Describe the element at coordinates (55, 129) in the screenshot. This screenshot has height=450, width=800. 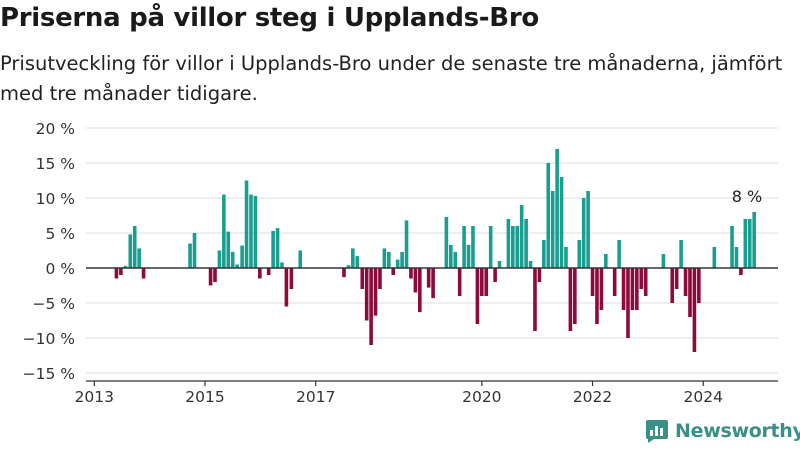
I see `y-tick-label: 20 %` at that location.